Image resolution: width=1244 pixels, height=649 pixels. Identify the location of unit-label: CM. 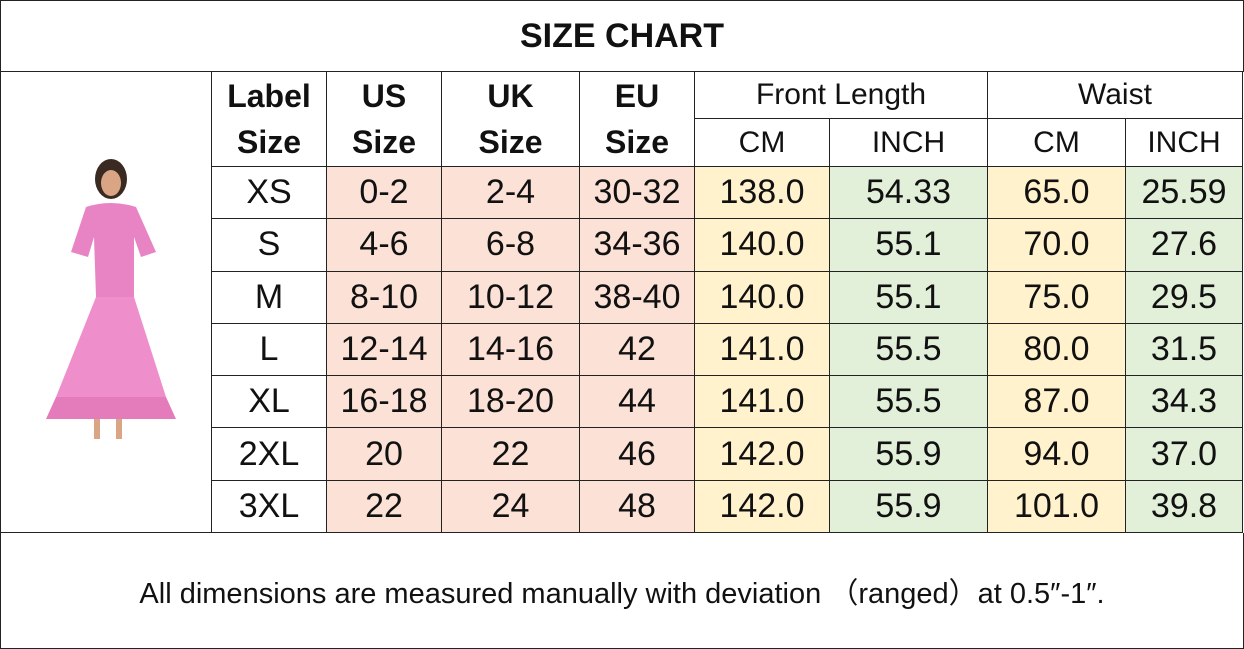
(762, 142).